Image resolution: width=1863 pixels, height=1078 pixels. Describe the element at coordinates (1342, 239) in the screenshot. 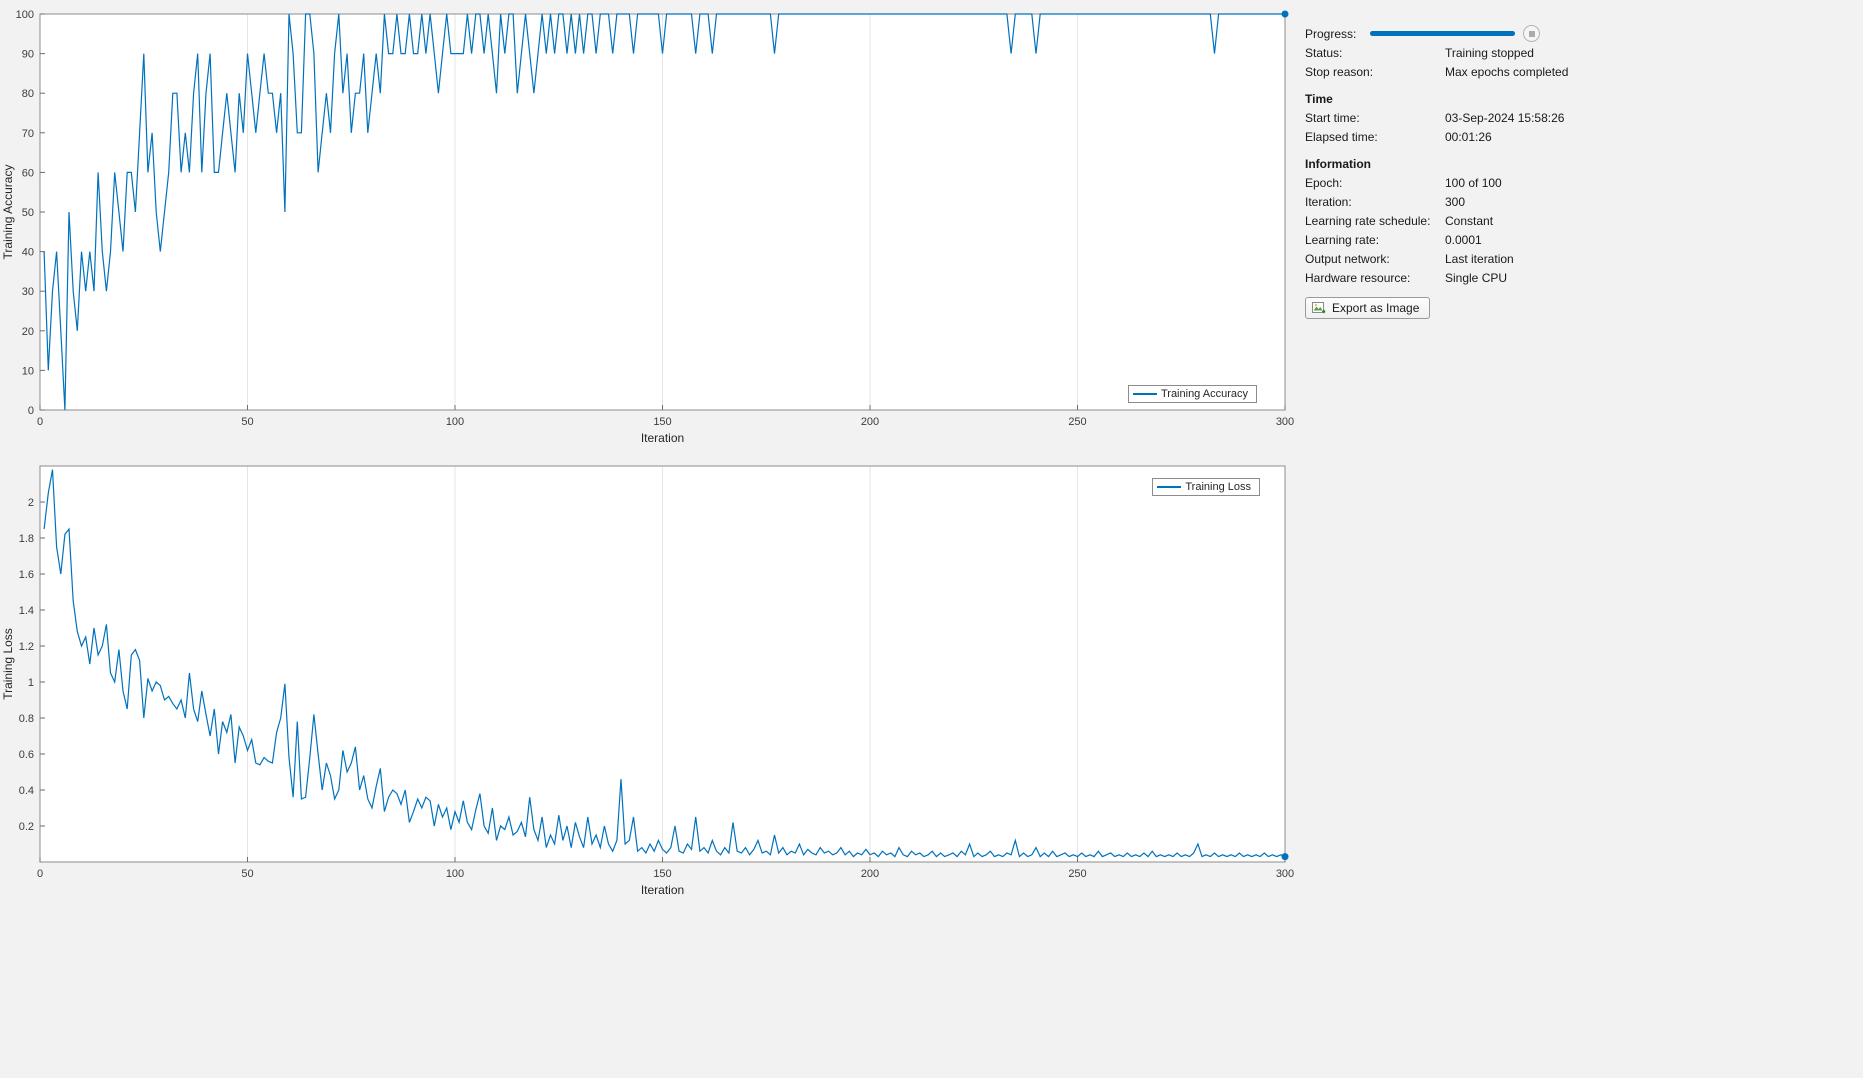

I see `learning-rate-label: Learning rate:` at that location.